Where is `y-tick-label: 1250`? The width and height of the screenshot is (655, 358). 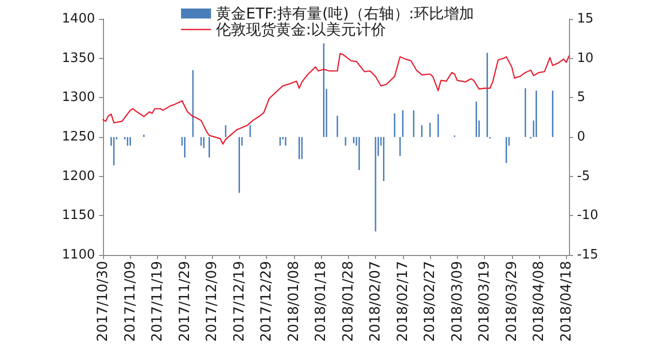 y-tick-label: 1250 is located at coordinates (78, 137).